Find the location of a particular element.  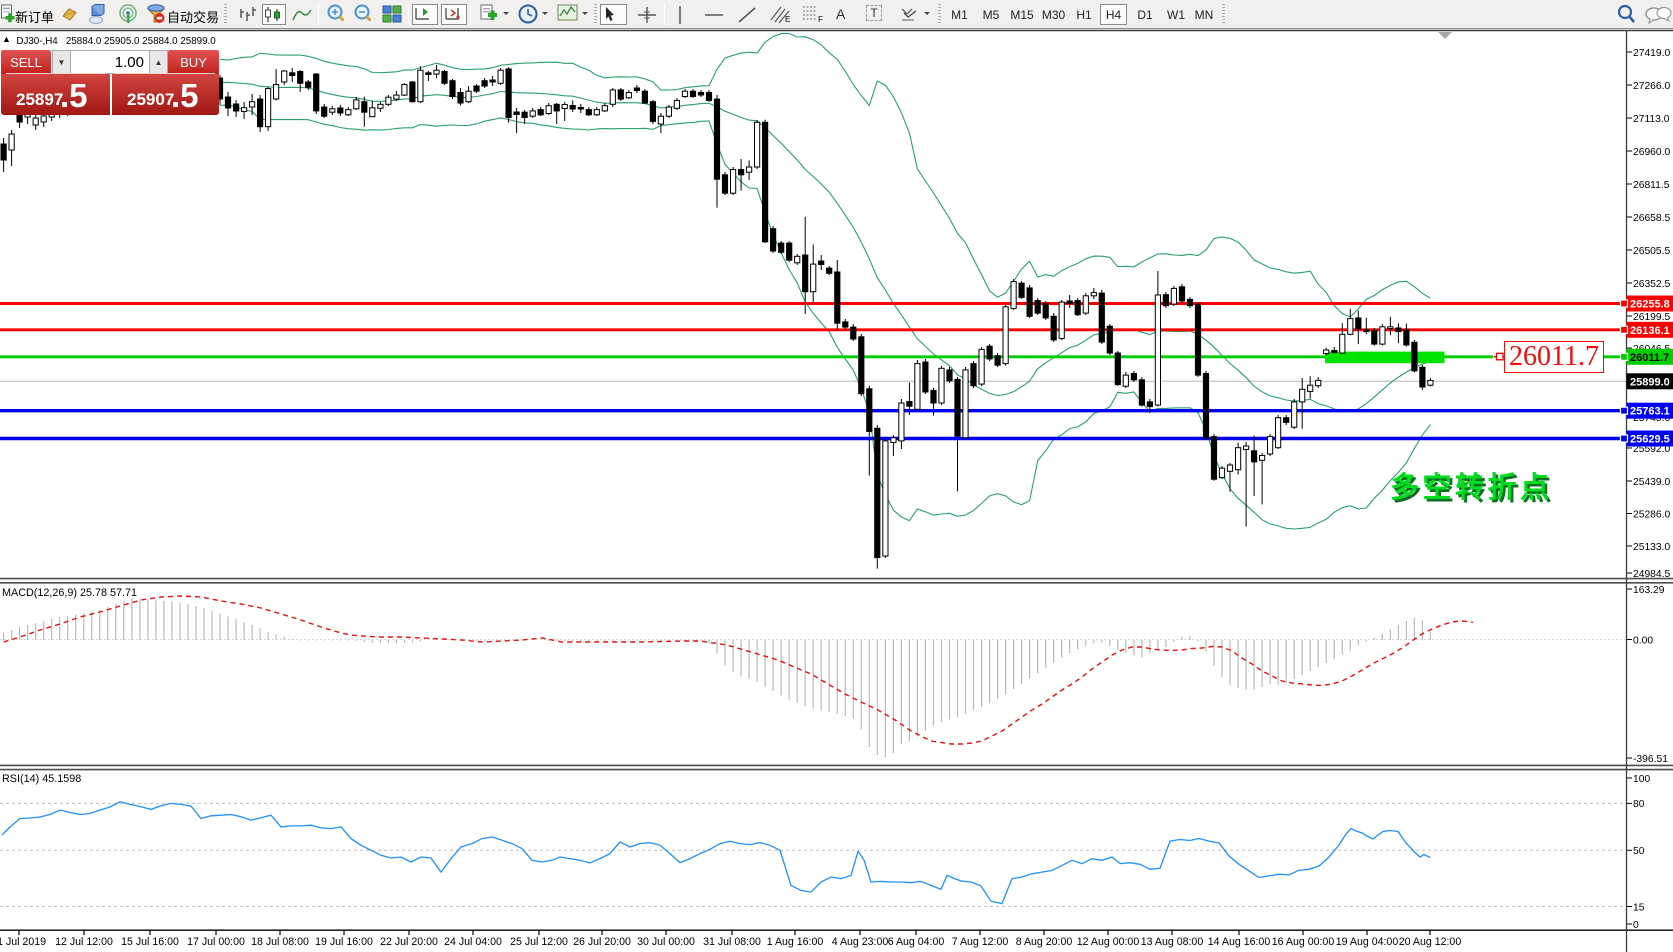

svg-text: E is located at coordinates (787, 19).